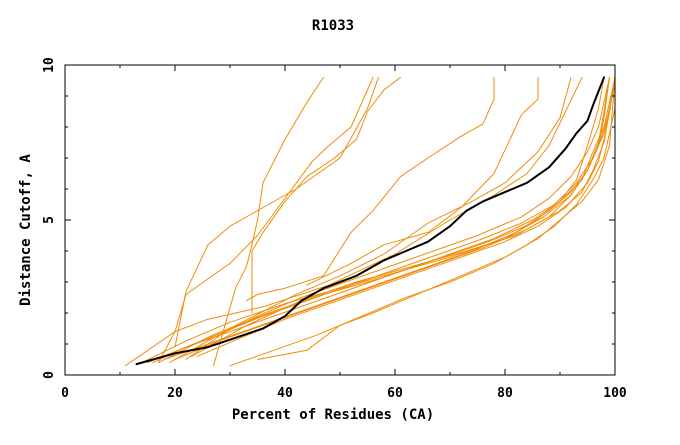 Image resolution: width=680 pixels, height=445 pixels. What do you see at coordinates (333, 415) in the screenshot?
I see `x-axis-label: Percent of Residues (CA)` at bounding box center [333, 415].